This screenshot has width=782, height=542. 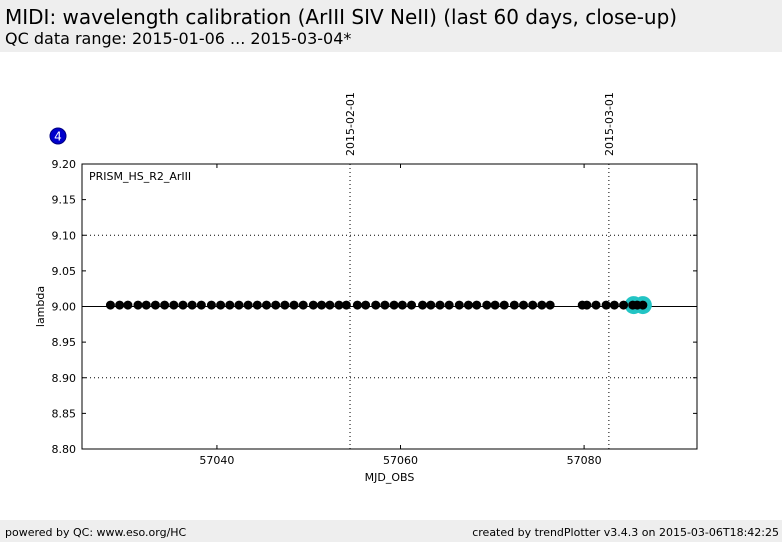 I want to click on count-badge: 4, so click(x=58, y=136).